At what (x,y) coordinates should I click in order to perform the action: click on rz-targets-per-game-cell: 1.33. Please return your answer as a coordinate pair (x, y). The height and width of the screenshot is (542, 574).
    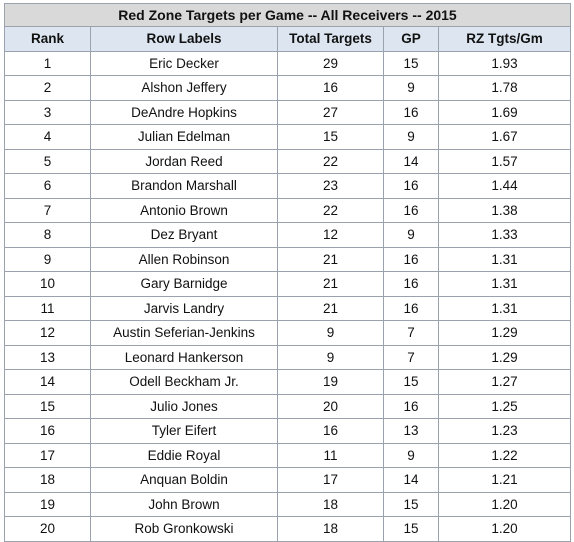
    Looking at the image, I should click on (504, 235).